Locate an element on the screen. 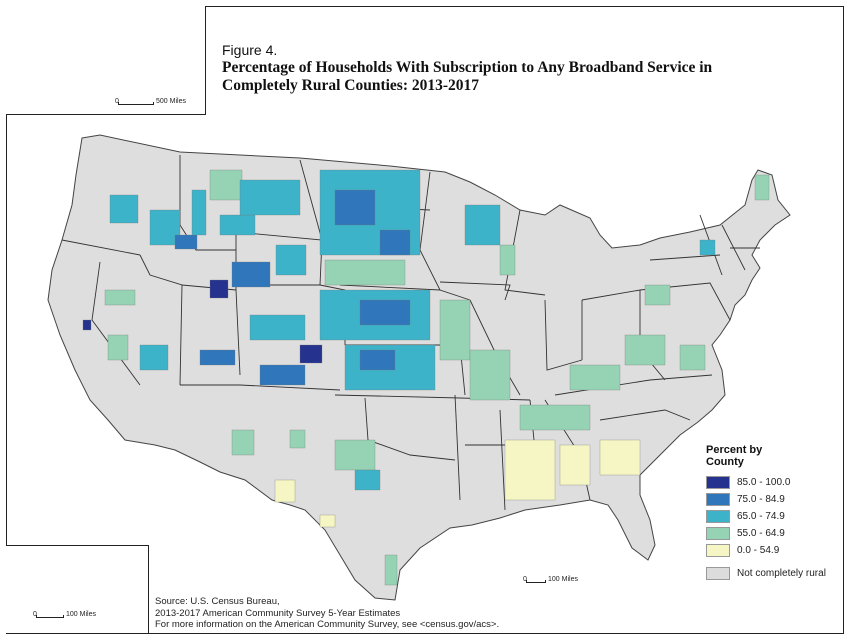 Image resolution: width=850 pixels, height=640 pixels. legend-item: 85.0 - 100.0 is located at coordinates (773, 482).